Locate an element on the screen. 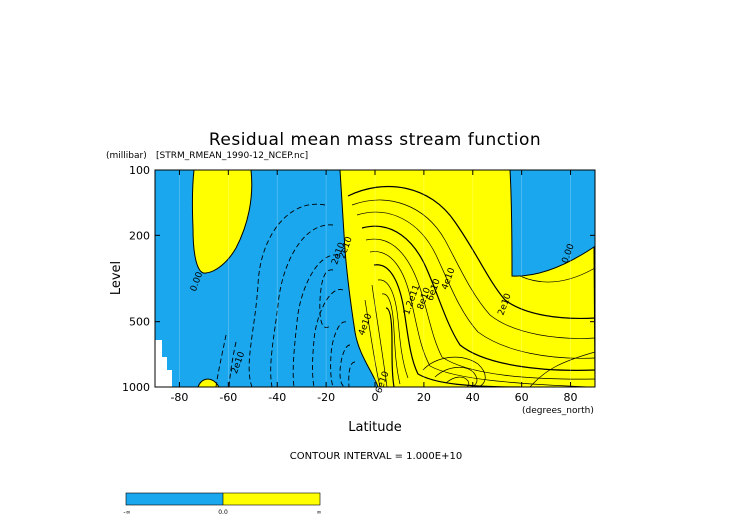 The width and height of the screenshot is (752, 532). contour-interval-note: CONTOUR INTERVAL = 1.000E+10 is located at coordinates (376, 456).